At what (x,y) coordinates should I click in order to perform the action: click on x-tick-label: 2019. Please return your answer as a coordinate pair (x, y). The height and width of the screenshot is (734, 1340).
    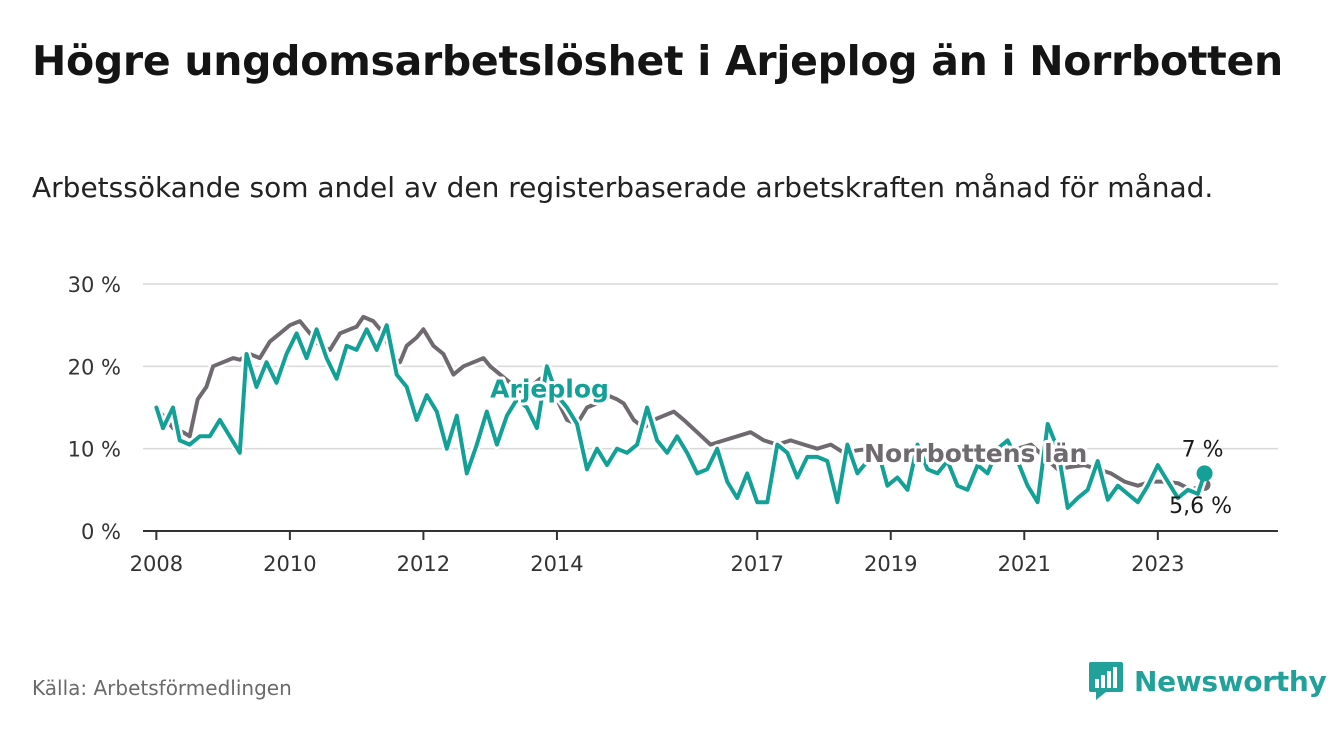
    Looking at the image, I should click on (890, 564).